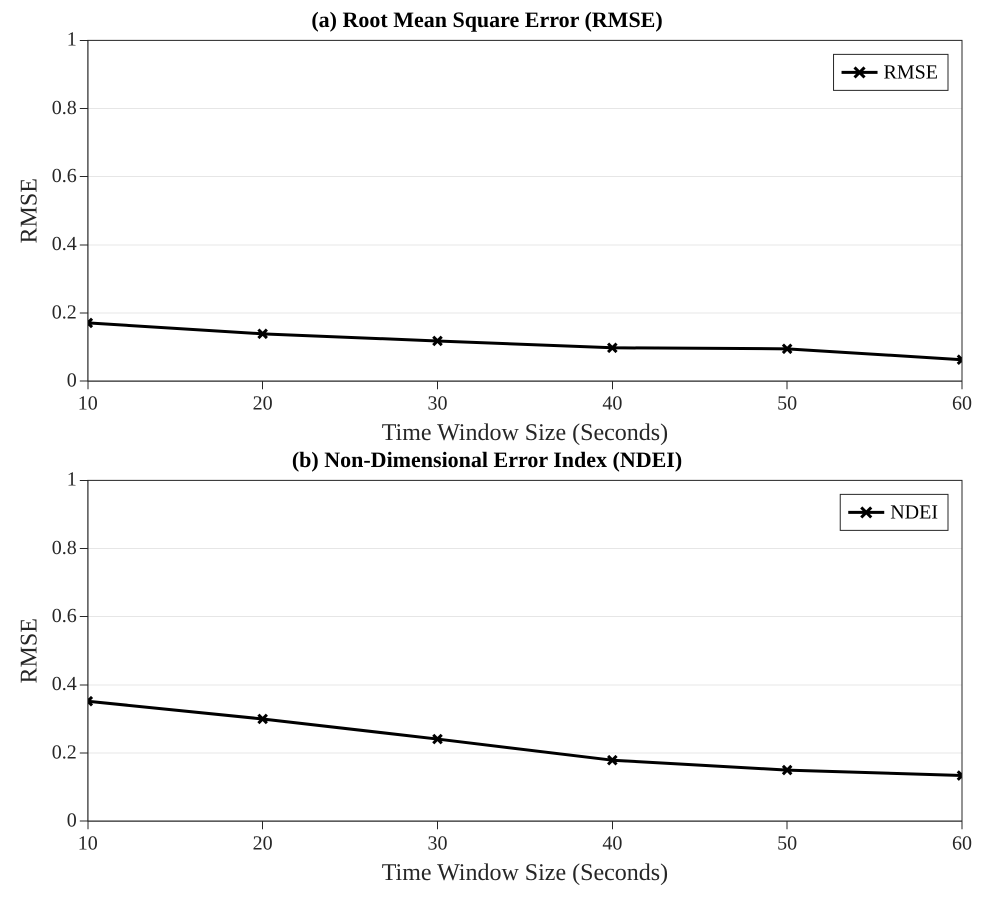  Describe the element at coordinates (487, 459) in the screenshot. I see `chart-title: (b) Non-Dimensional Error Index (NDEI)` at that location.